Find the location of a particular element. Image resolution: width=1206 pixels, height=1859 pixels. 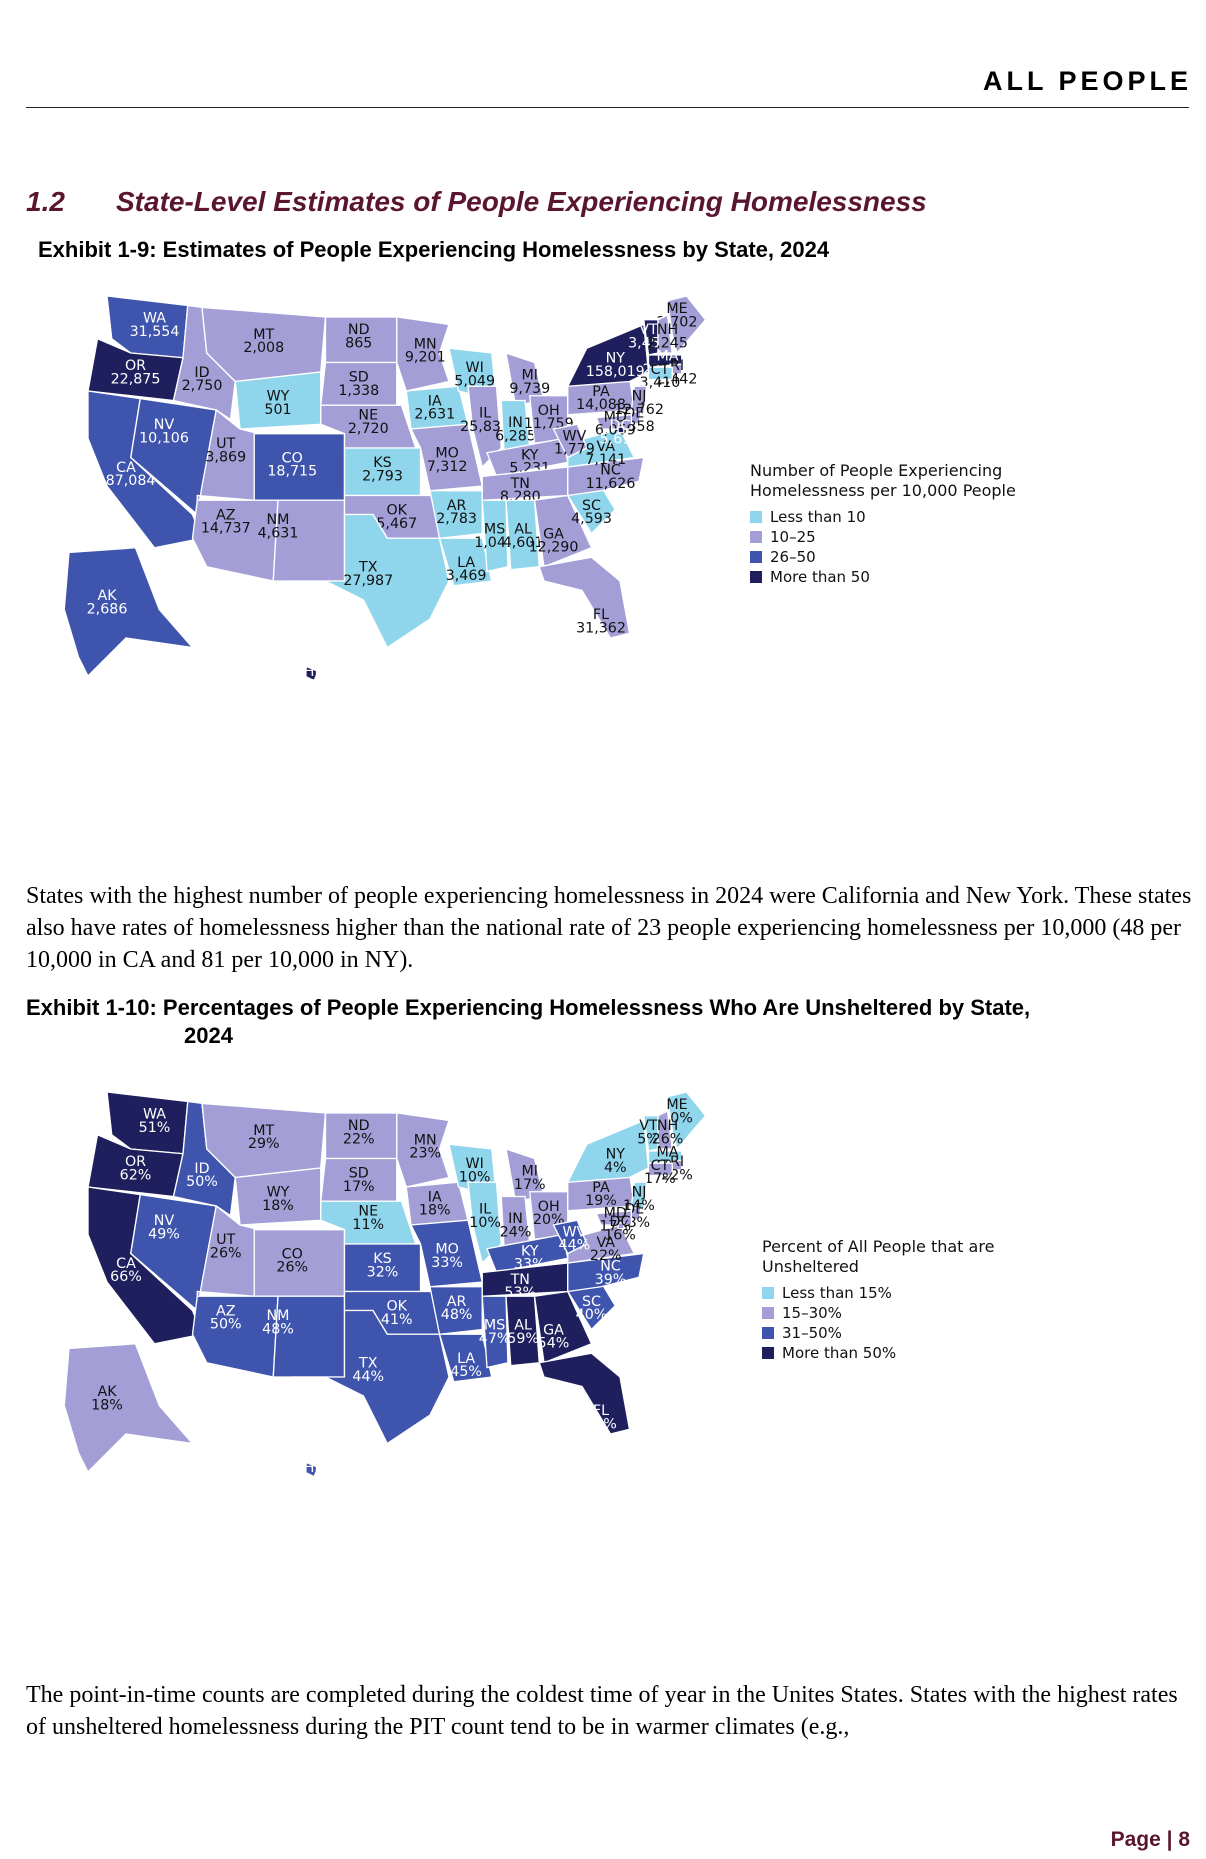

state-value-sd: 17% is located at coordinates (359, 1187).